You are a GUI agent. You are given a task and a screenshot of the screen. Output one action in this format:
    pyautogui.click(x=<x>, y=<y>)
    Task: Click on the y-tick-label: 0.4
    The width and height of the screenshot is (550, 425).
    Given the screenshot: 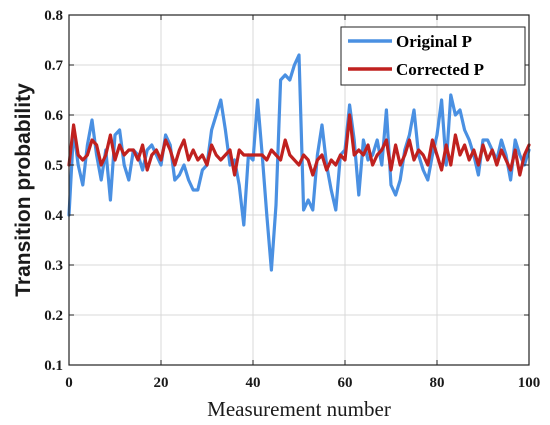 What is the action you would take?
    pyautogui.click(x=53, y=216)
    